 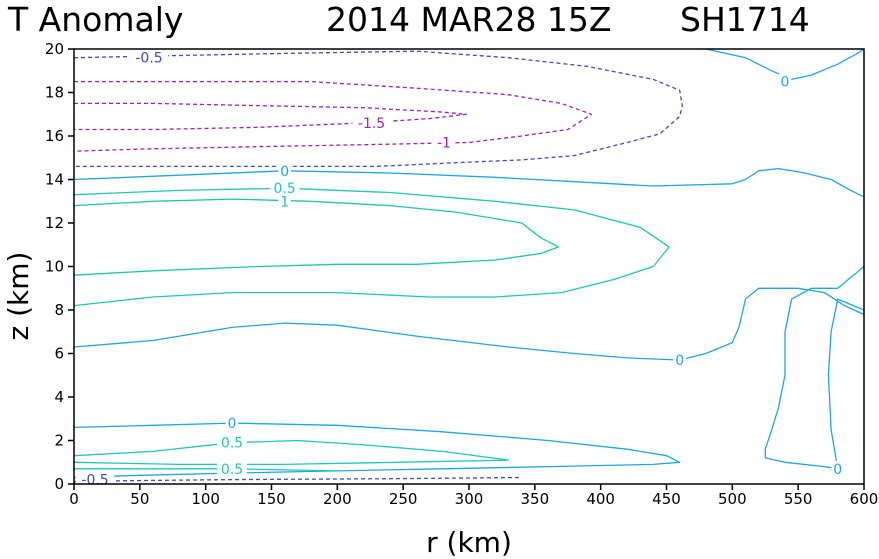 What do you see at coordinates (798, 499) in the screenshot?
I see `x-tick-label: 550` at bounding box center [798, 499].